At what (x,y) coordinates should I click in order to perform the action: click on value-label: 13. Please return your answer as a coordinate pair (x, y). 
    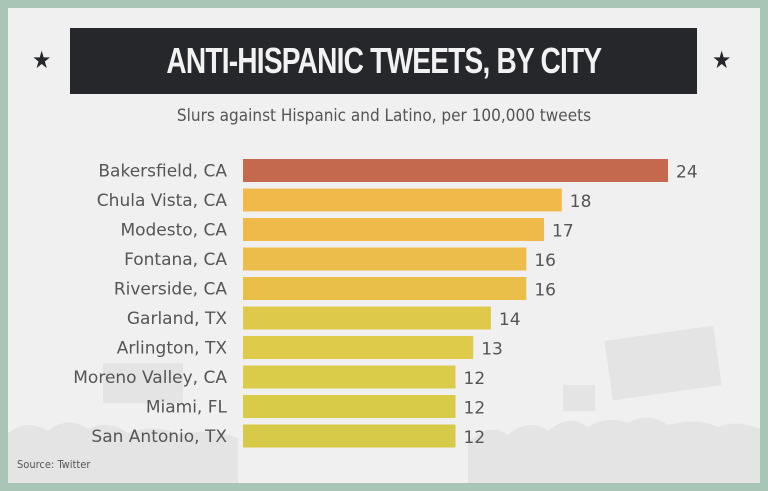
    Looking at the image, I should click on (492, 350).